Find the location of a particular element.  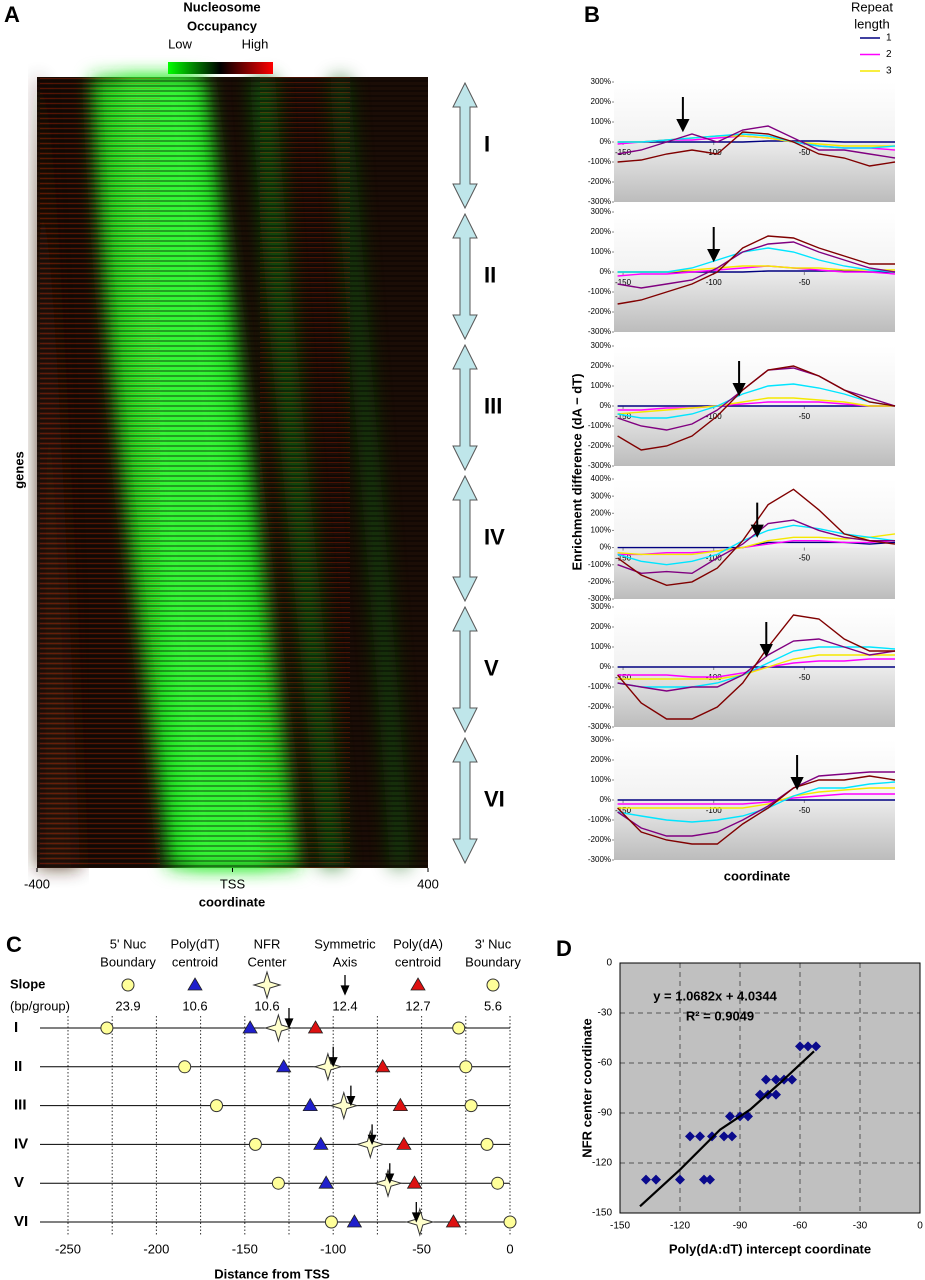

panel-label: C is located at coordinates (14, 944).